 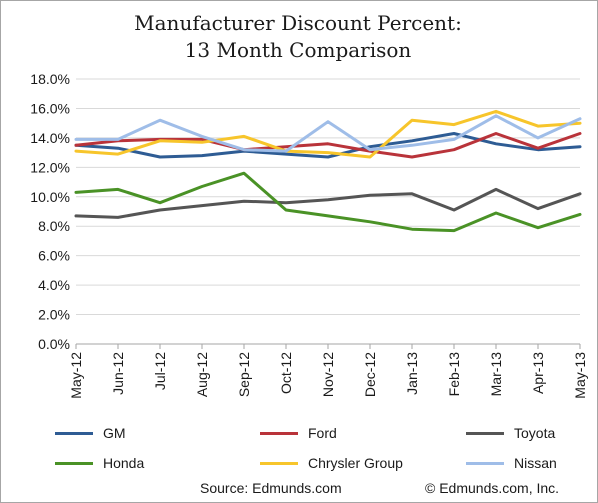 What do you see at coordinates (328, 145) in the screenshot?
I see `series-line-gm` at bounding box center [328, 145].